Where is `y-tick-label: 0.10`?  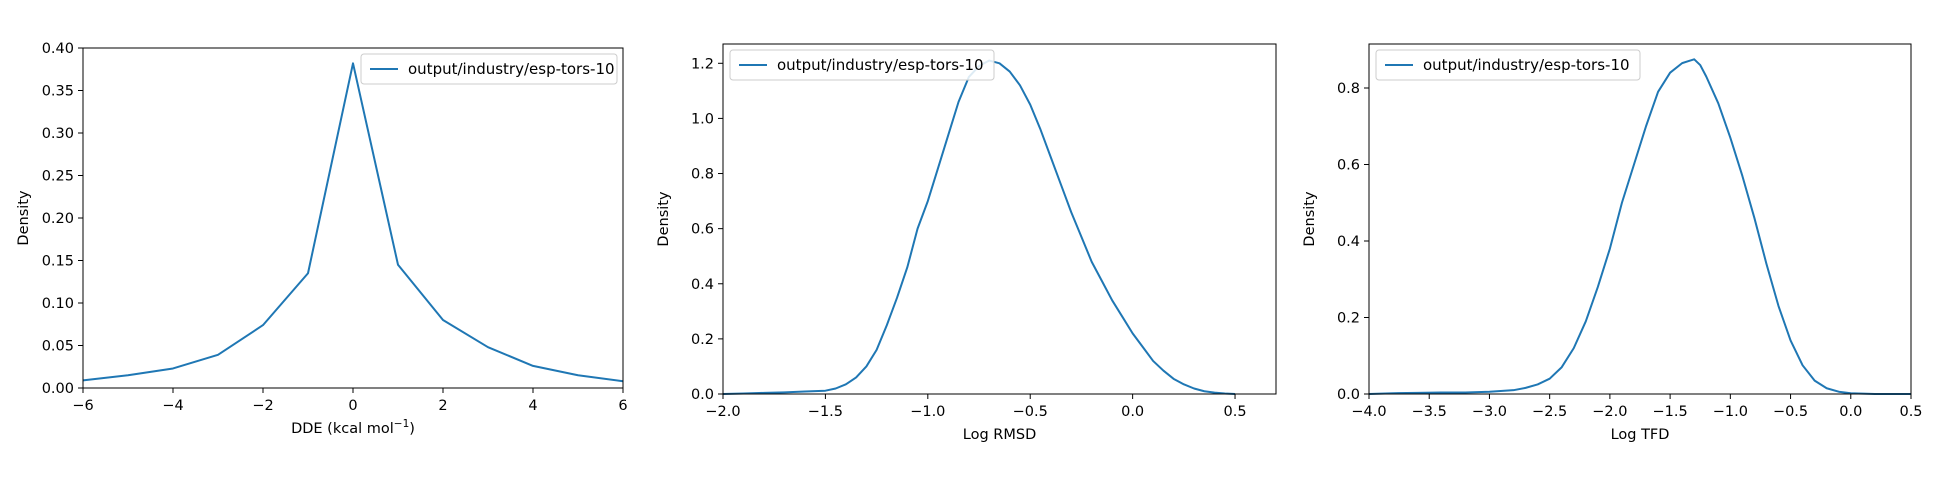 y-tick-label: 0.10 is located at coordinates (58, 304).